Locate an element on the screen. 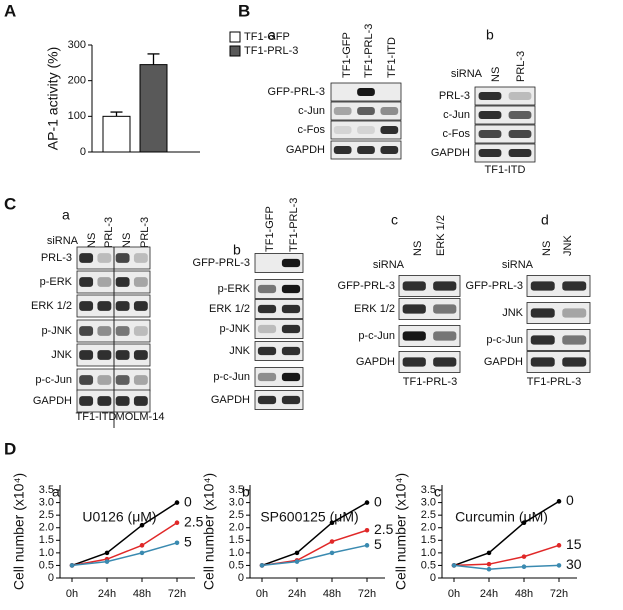  row-label: GAPDH is located at coordinates (503, 362).